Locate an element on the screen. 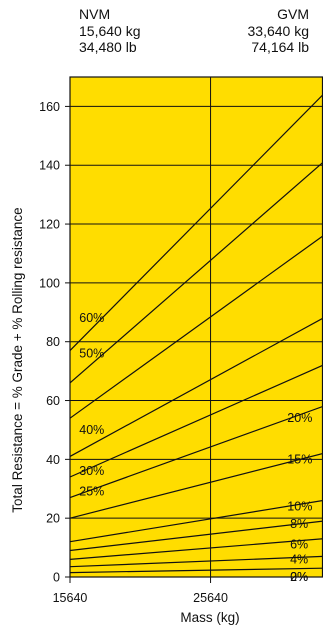 The height and width of the screenshot is (631, 323). series-line-10pct is located at coordinates (196, 521).